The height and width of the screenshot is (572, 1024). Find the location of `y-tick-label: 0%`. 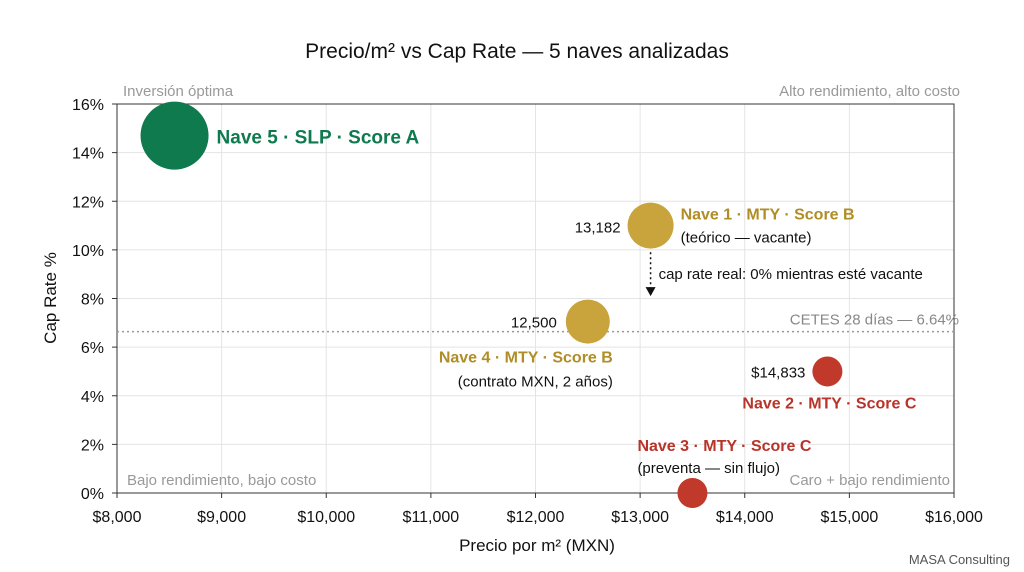

y-tick-label: 0% is located at coordinates (92, 494).